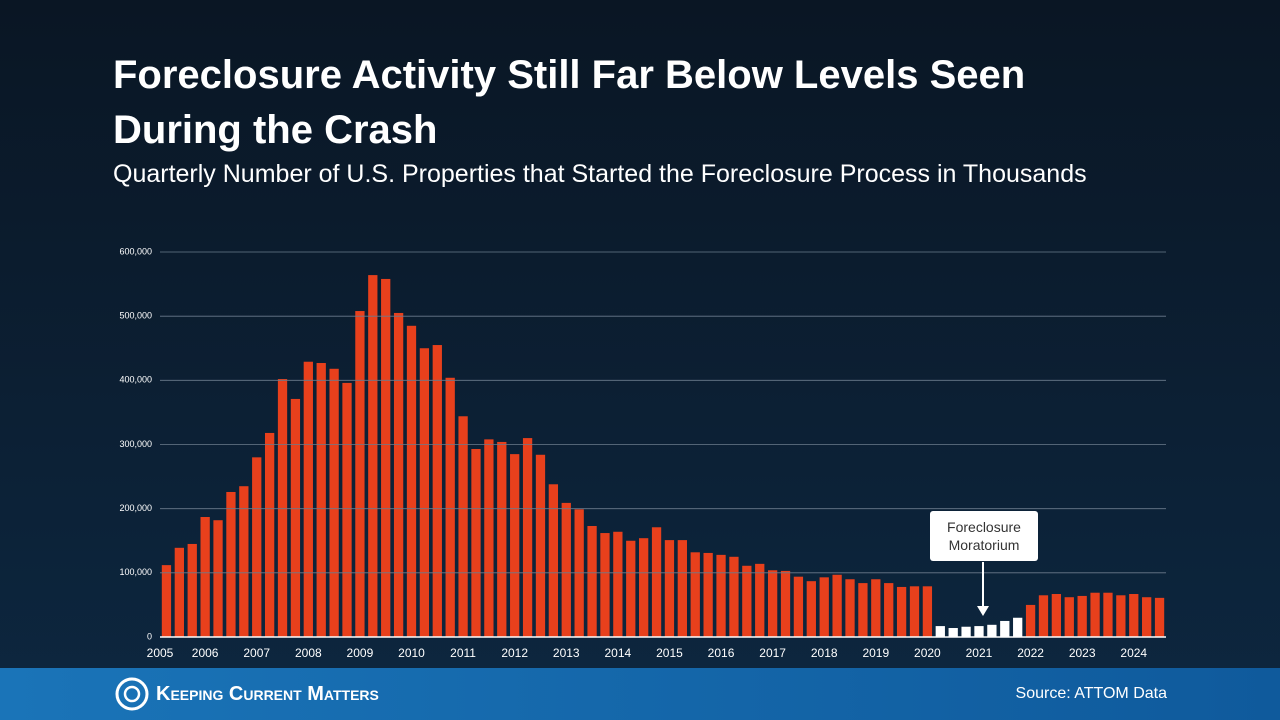 The image size is (1280, 720). Describe the element at coordinates (308, 653) in the screenshot. I see `x-tick-label: 2008` at that location.